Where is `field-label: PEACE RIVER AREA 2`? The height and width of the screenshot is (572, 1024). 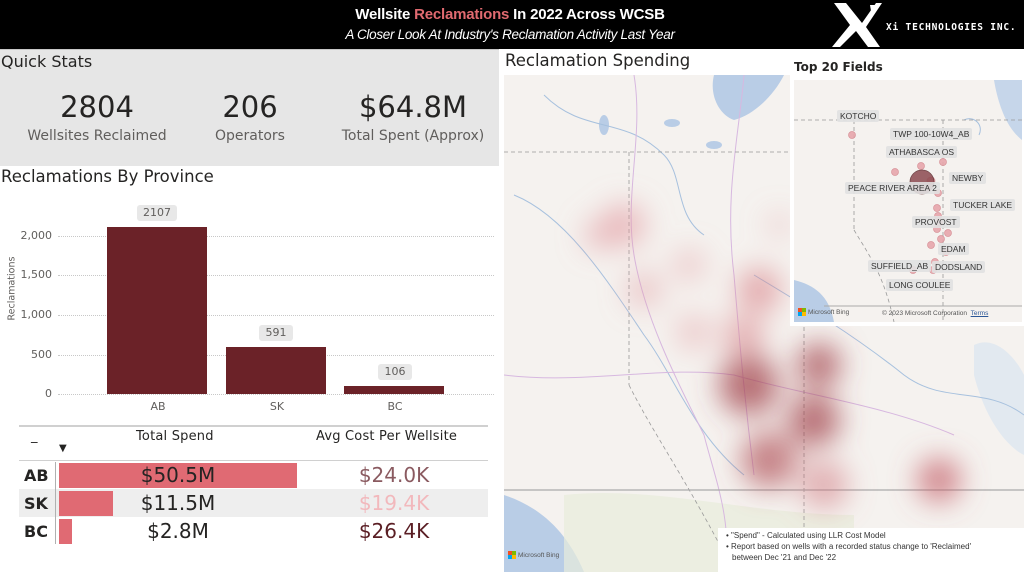
field-label: PEACE RIVER AREA 2 is located at coordinates (892, 188).